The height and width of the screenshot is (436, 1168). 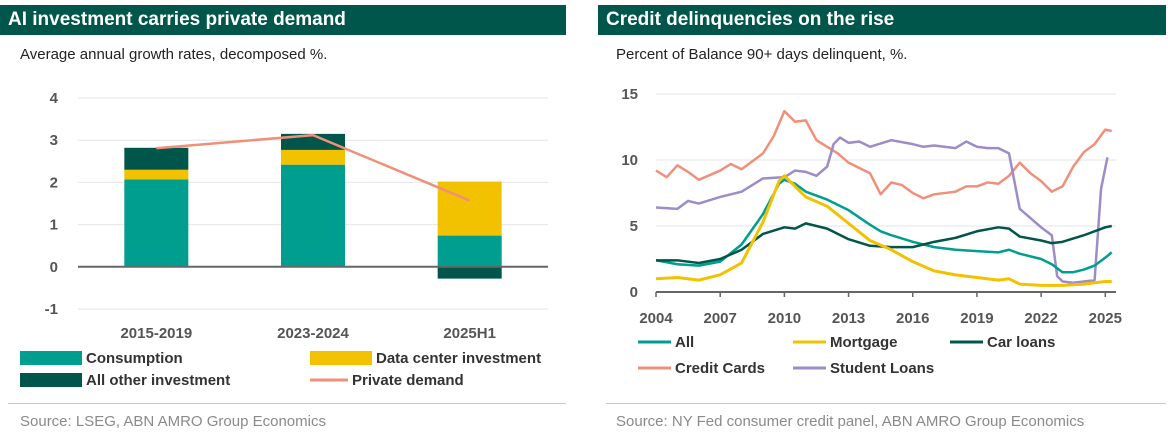 I want to click on series-line-all, so click(x=884, y=226).